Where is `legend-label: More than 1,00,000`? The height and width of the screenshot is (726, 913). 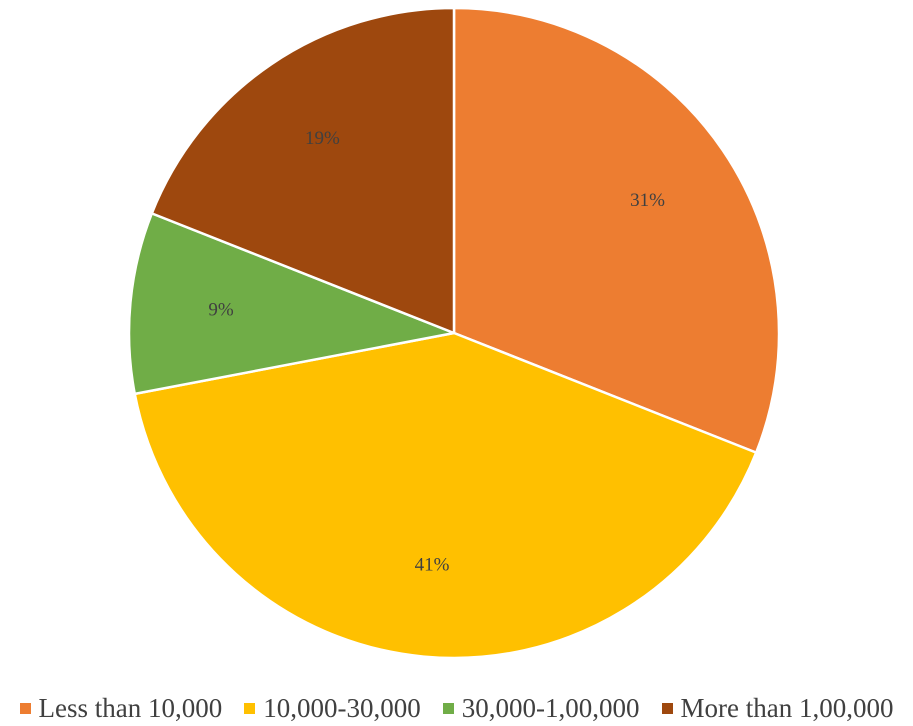
legend-label: More than 1,00,000 is located at coordinates (787, 707).